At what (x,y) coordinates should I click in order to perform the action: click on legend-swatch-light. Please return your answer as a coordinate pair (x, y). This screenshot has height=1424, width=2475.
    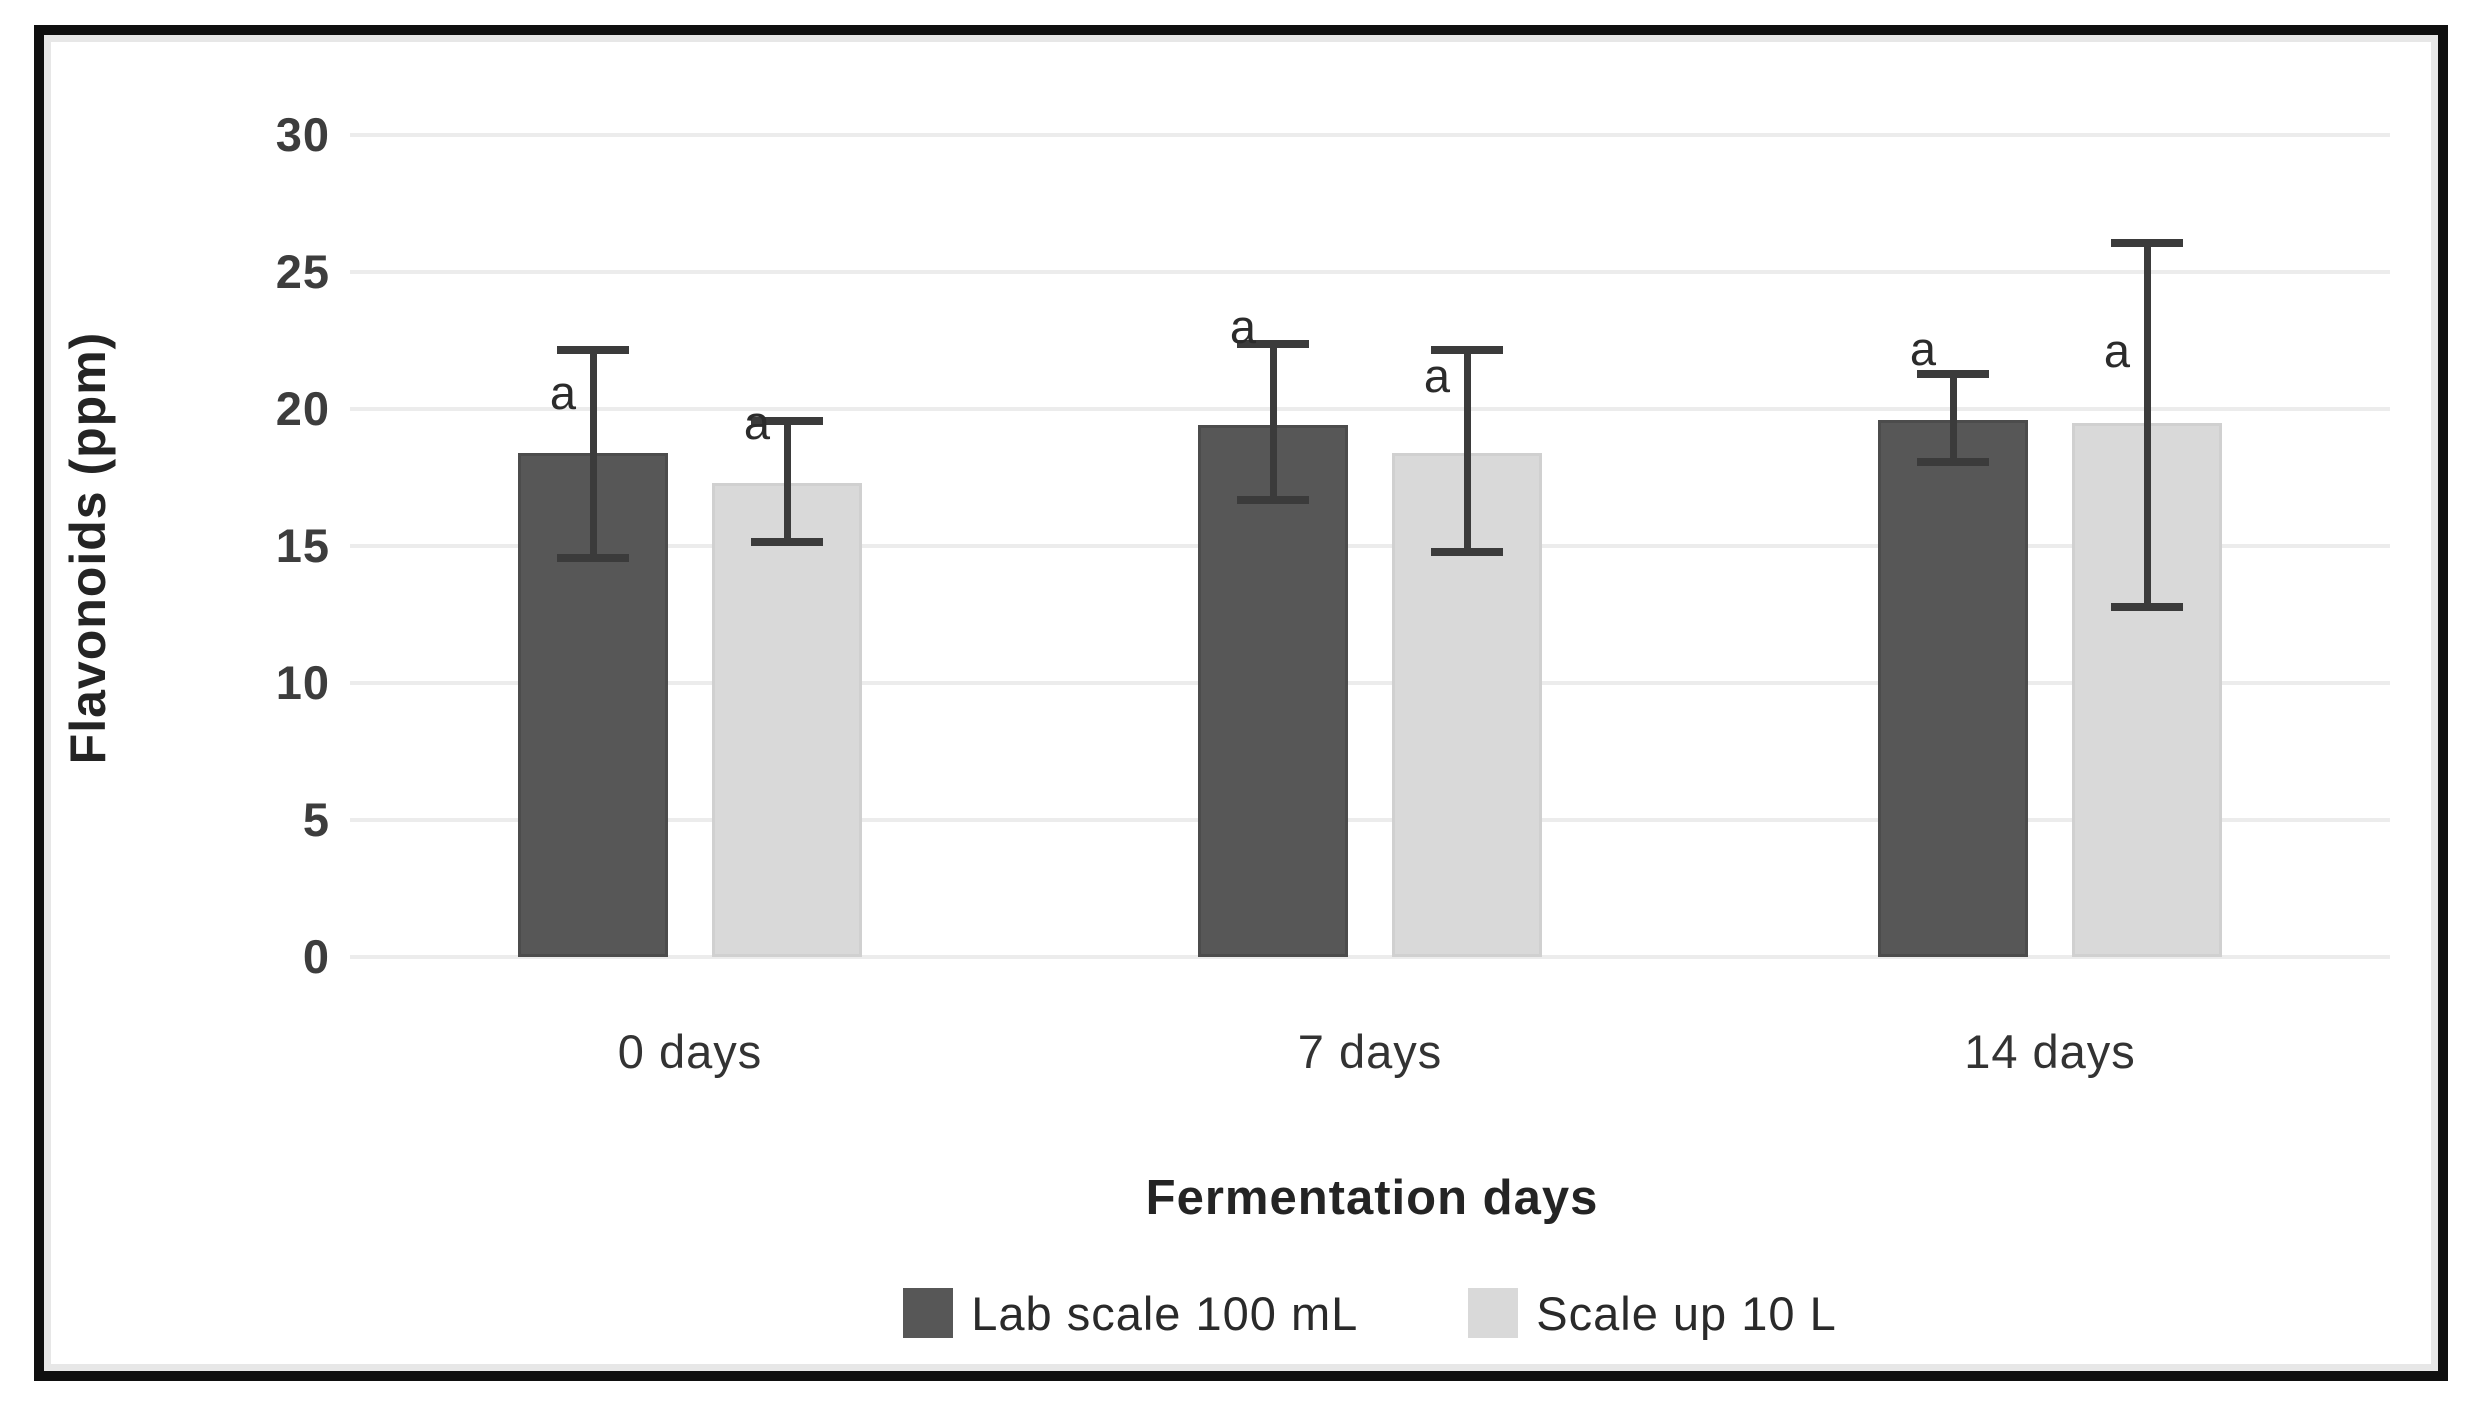
    Looking at the image, I should click on (1493, 1313).